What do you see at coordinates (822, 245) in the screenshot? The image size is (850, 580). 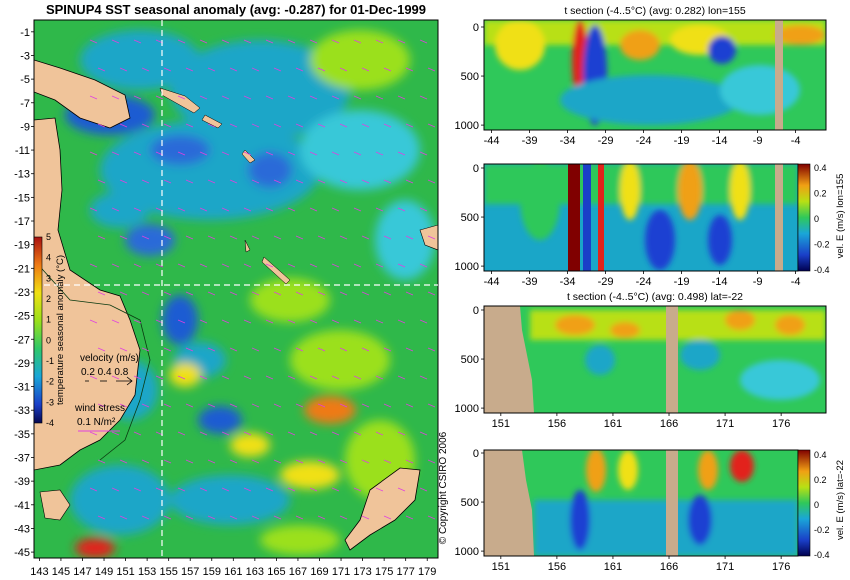 I see `section-colorbar-tick-label: -0.2` at bounding box center [822, 245].